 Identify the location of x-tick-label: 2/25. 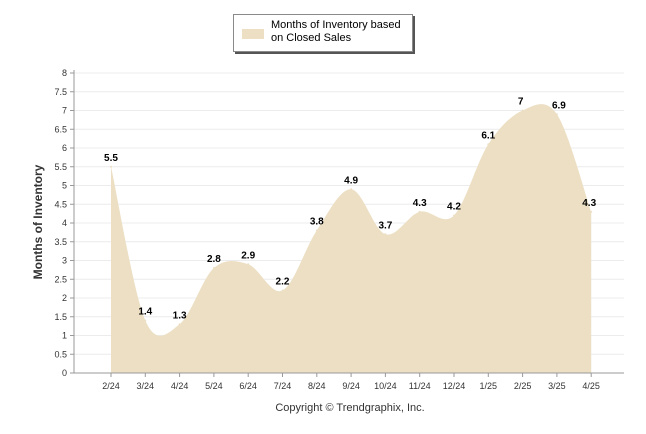
(523, 386).